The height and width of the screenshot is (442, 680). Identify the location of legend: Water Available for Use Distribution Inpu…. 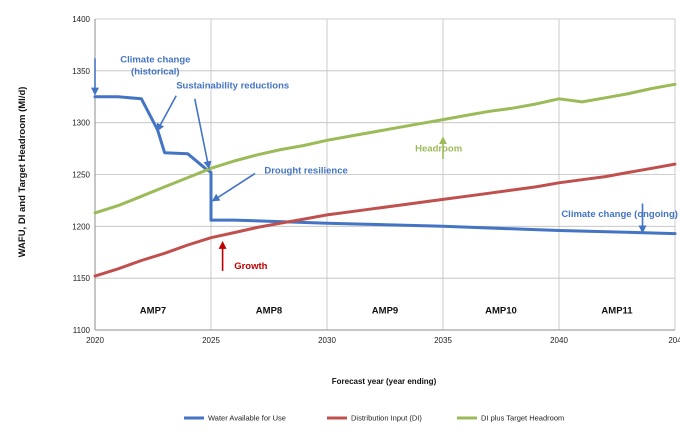
(374, 418).